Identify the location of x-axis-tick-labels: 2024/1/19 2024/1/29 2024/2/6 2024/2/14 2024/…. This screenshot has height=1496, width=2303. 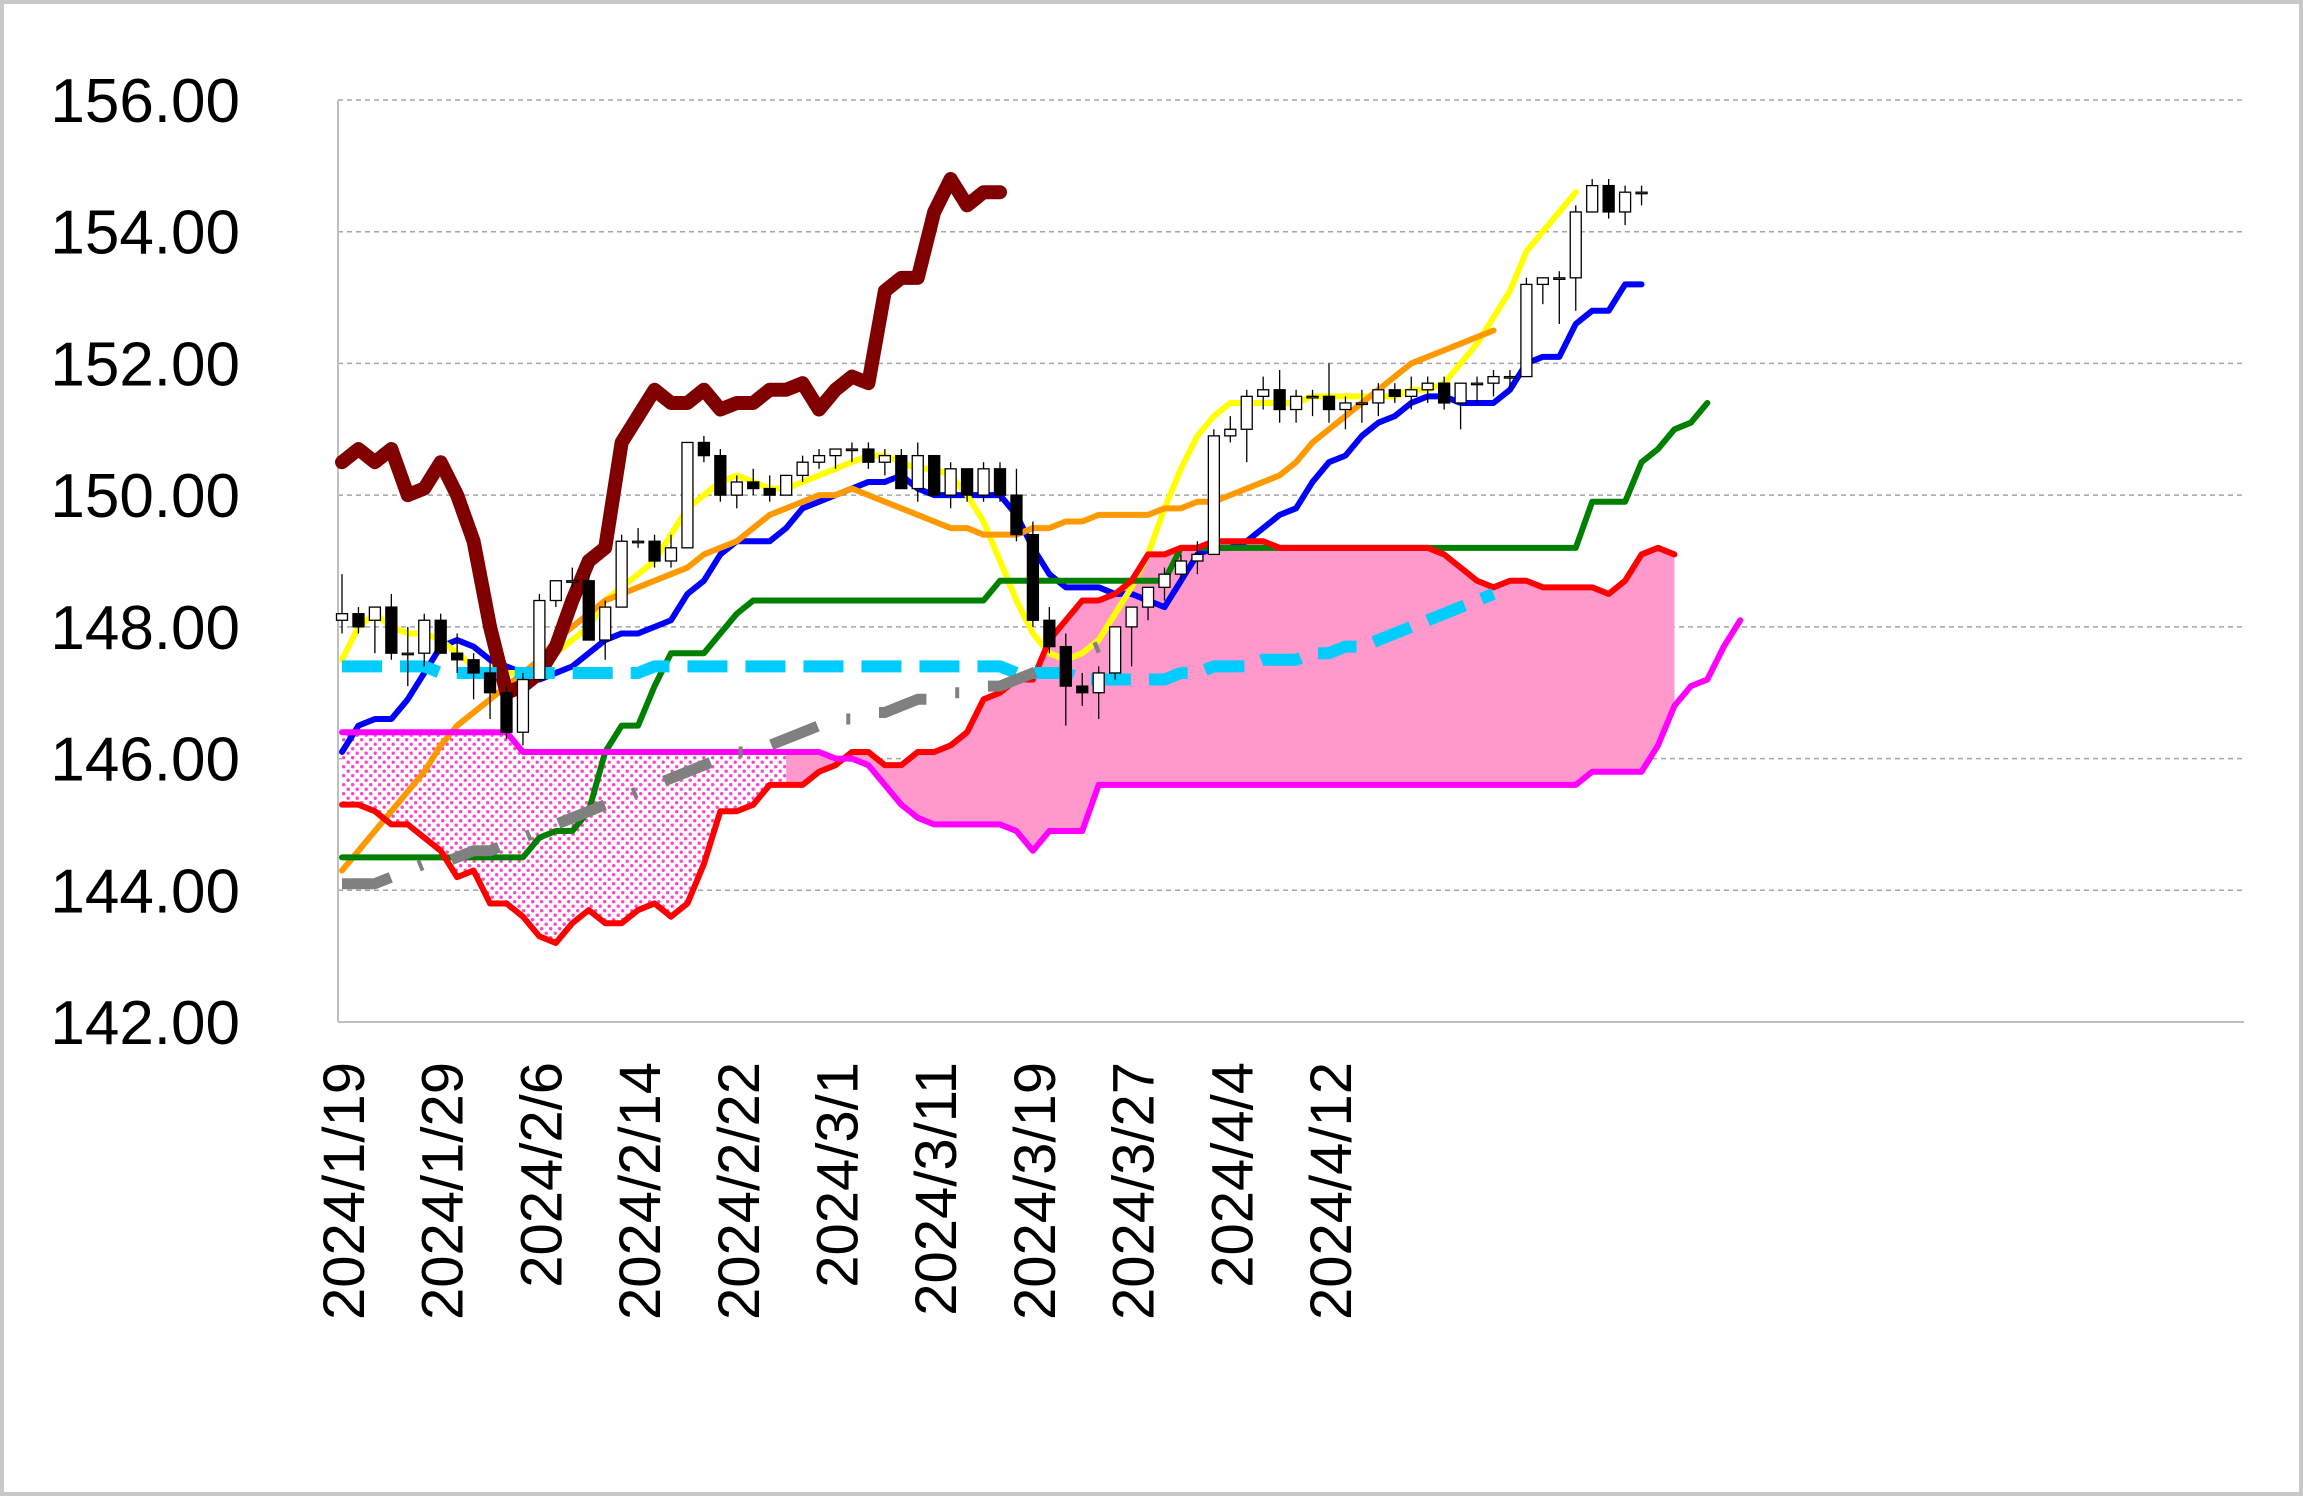
(838, 1191).